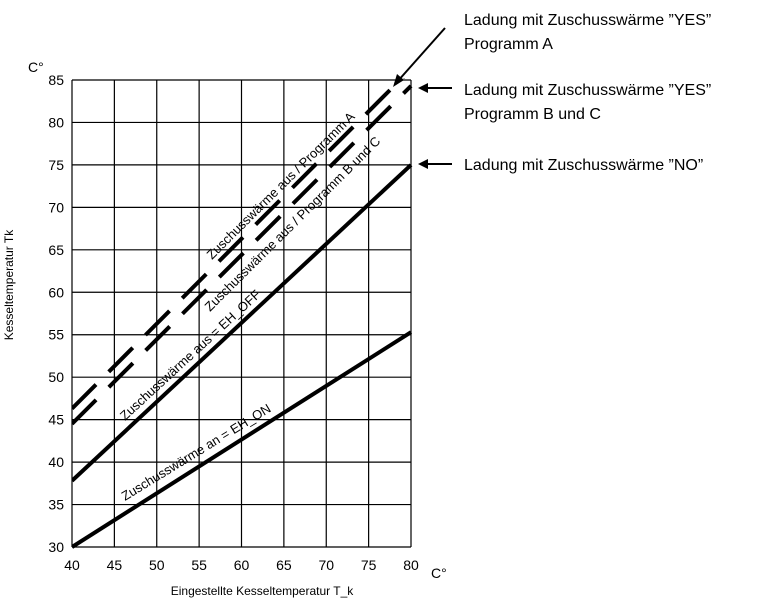 This screenshot has height=599, width=771. Describe the element at coordinates (56, 80) in the screenshot. I see `y-tick-label: 85` at that location.